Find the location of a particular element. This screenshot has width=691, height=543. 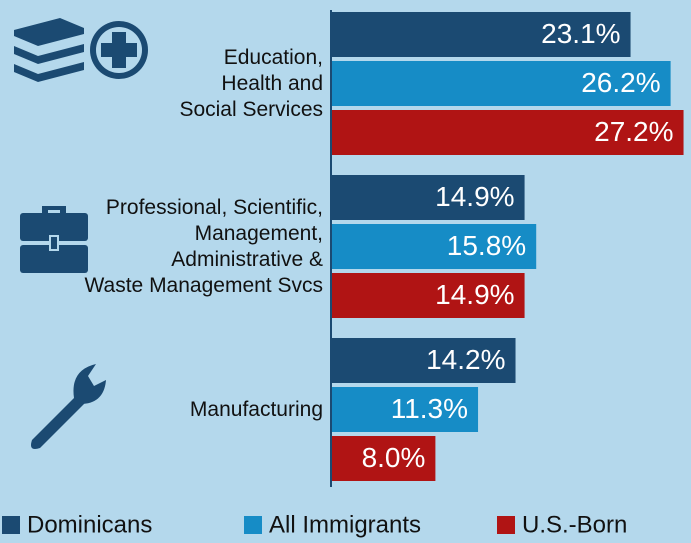

value-label: 8.0% is located at coordinates (394, 457).